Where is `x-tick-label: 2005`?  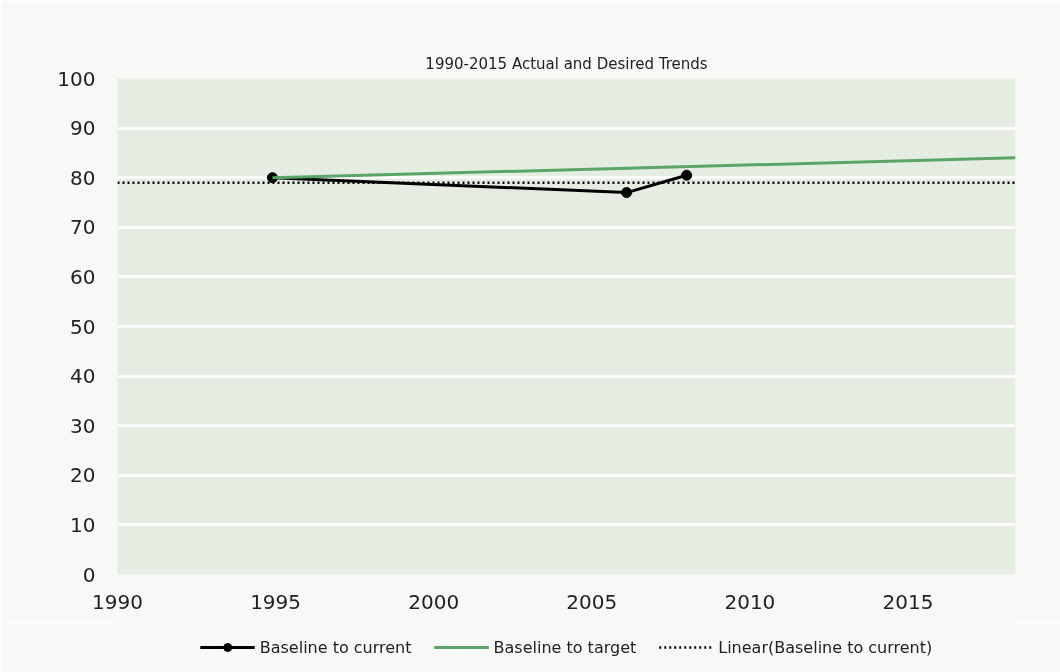
x-tick-label: 2005 is located at coordinates (592, 601).